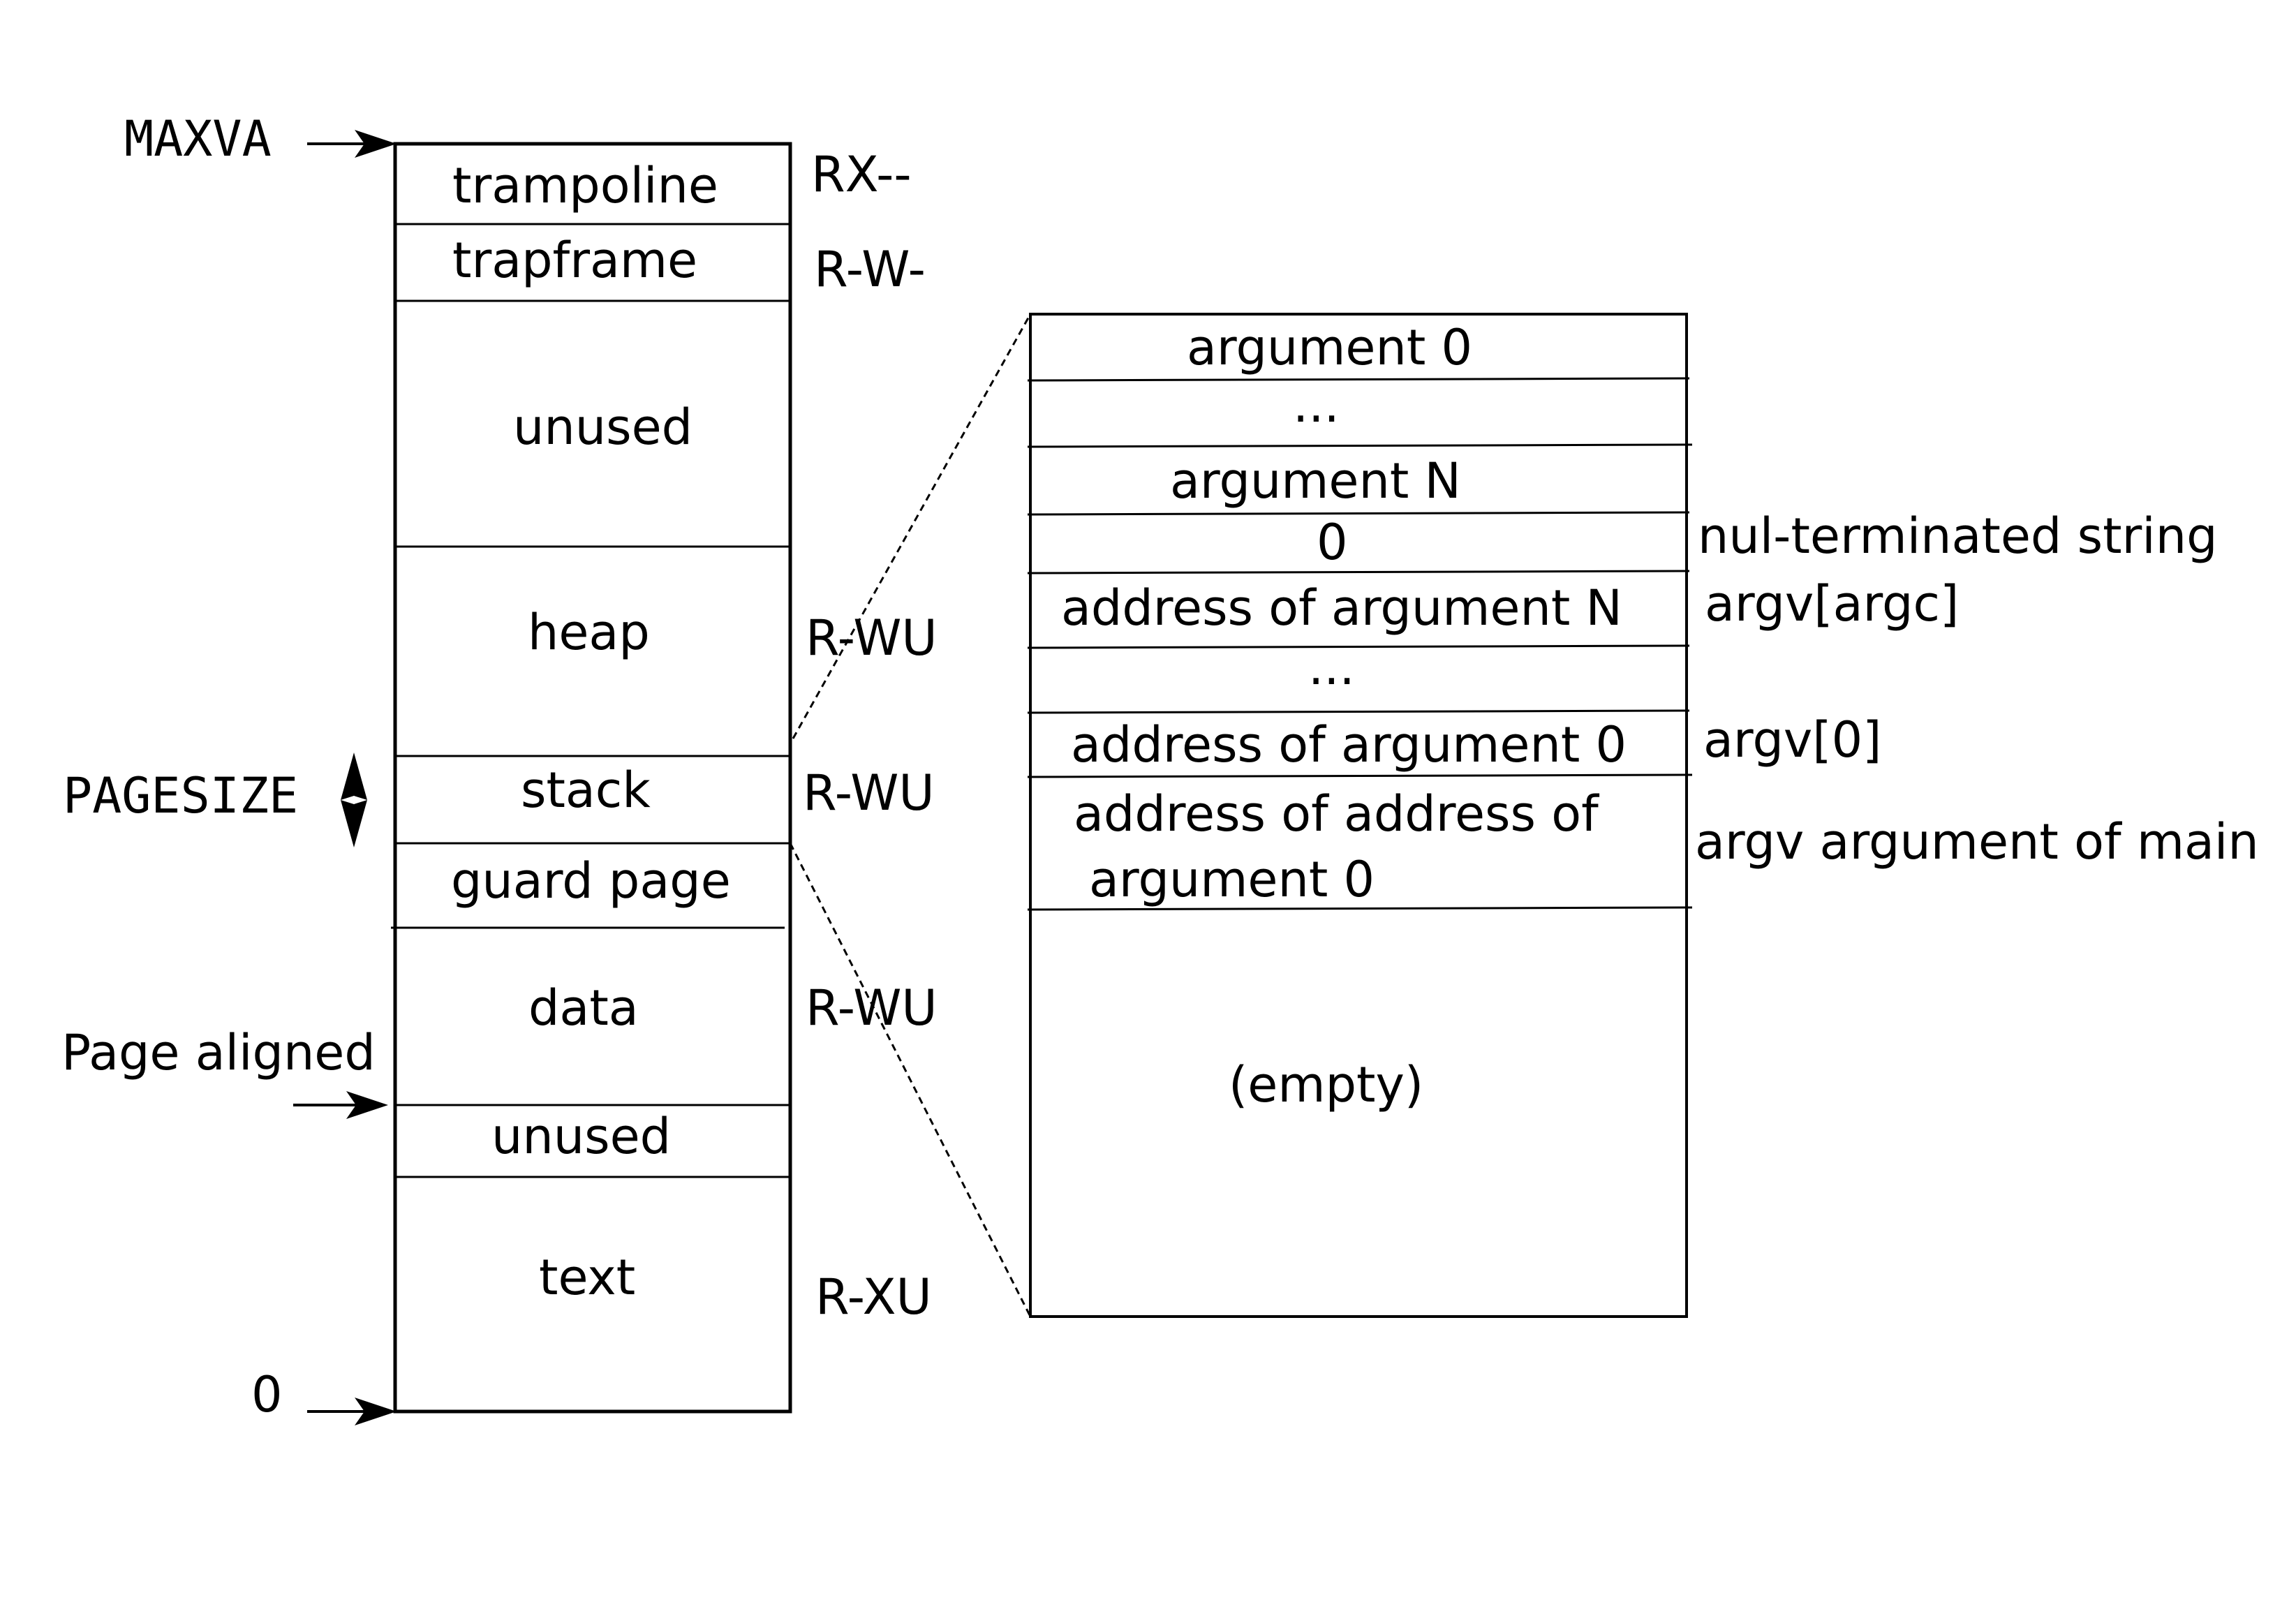 Image resolution: width=2296 pixels, height=1623 pixels. Describe the element at coordinates (1958, 536) in the screenshot. I see `note-nul-terminated-string: nul-terminated string` at that location.